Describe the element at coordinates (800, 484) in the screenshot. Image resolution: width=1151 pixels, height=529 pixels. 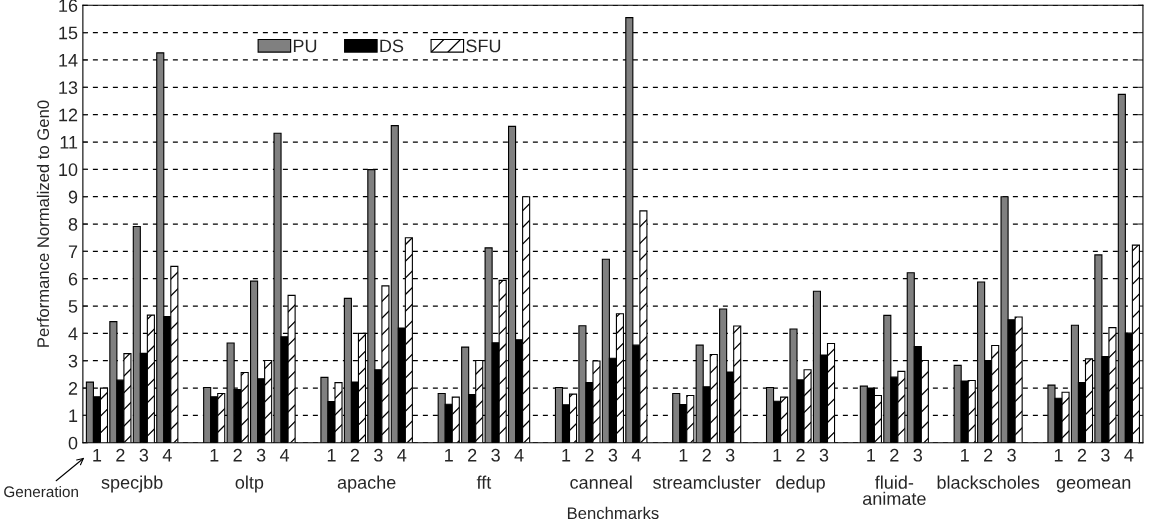
I see `text: dedup` at that location.